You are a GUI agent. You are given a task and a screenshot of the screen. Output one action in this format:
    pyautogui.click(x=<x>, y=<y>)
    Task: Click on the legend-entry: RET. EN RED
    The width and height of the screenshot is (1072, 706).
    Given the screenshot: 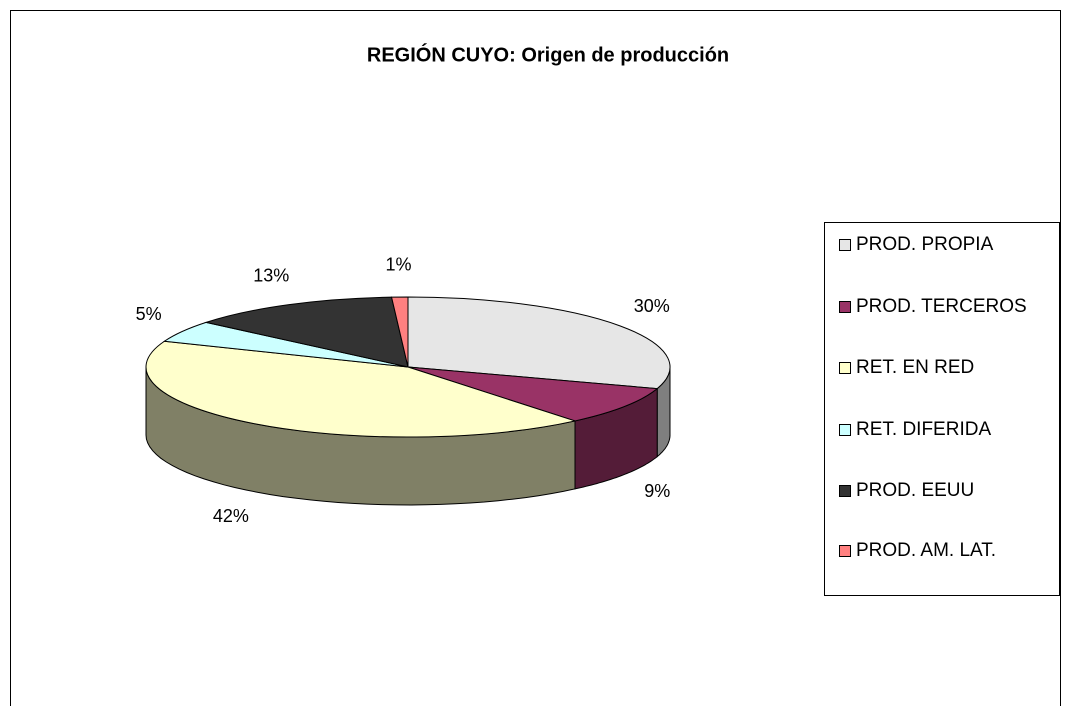 What is the action you would take?
    pyautogui.click(x=950, y=367)
    